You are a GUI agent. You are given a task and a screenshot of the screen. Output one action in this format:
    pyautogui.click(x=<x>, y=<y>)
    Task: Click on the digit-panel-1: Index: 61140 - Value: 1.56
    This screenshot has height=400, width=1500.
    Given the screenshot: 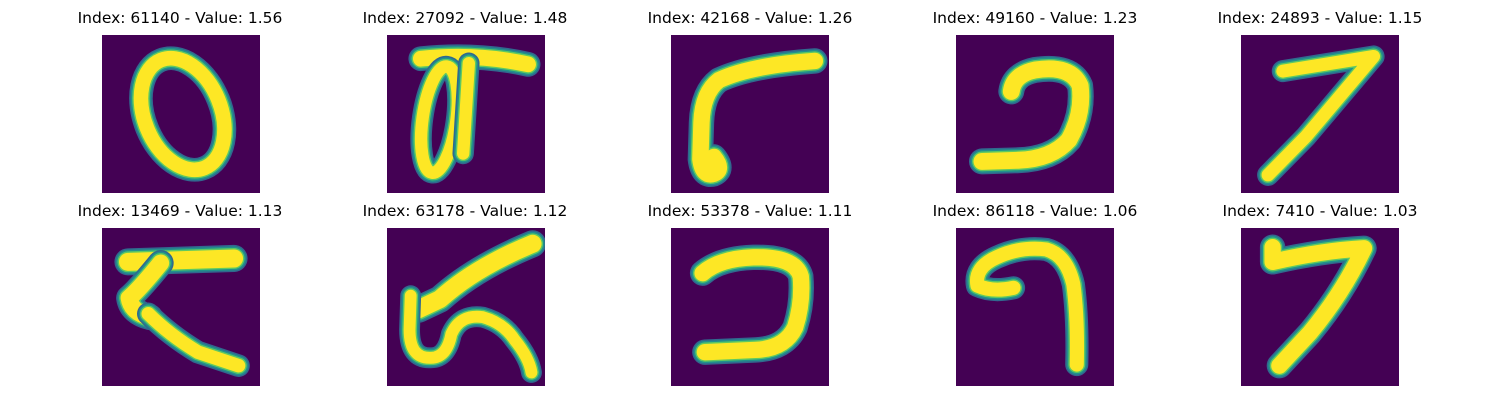 What is the action you would take?
    pyautogui.click(x=180, y=97)
    